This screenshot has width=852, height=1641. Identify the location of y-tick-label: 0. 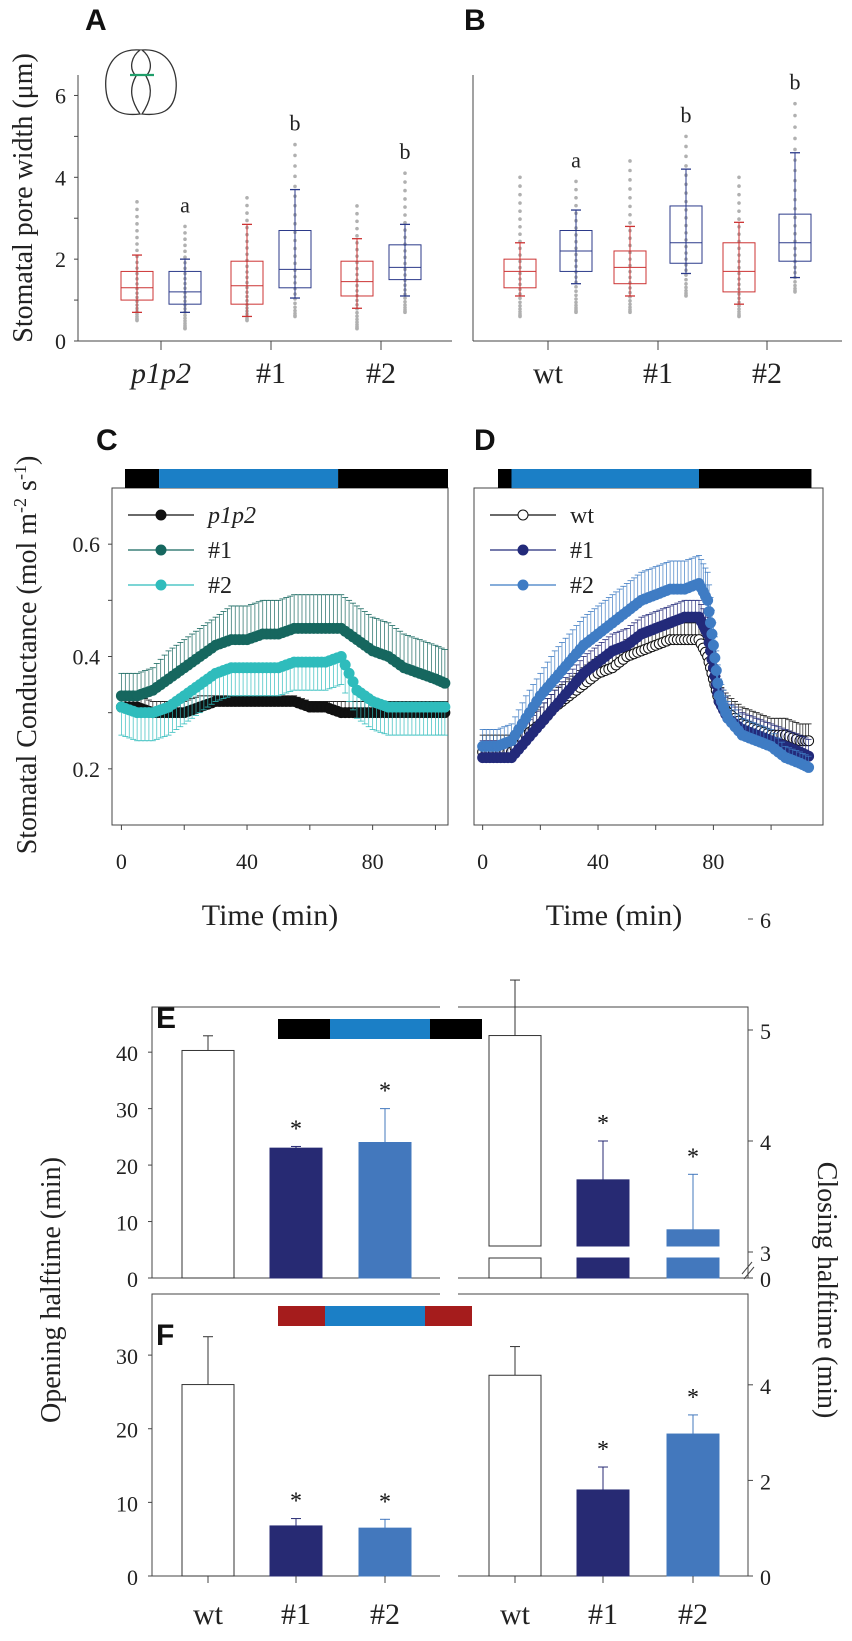
(60, 341).